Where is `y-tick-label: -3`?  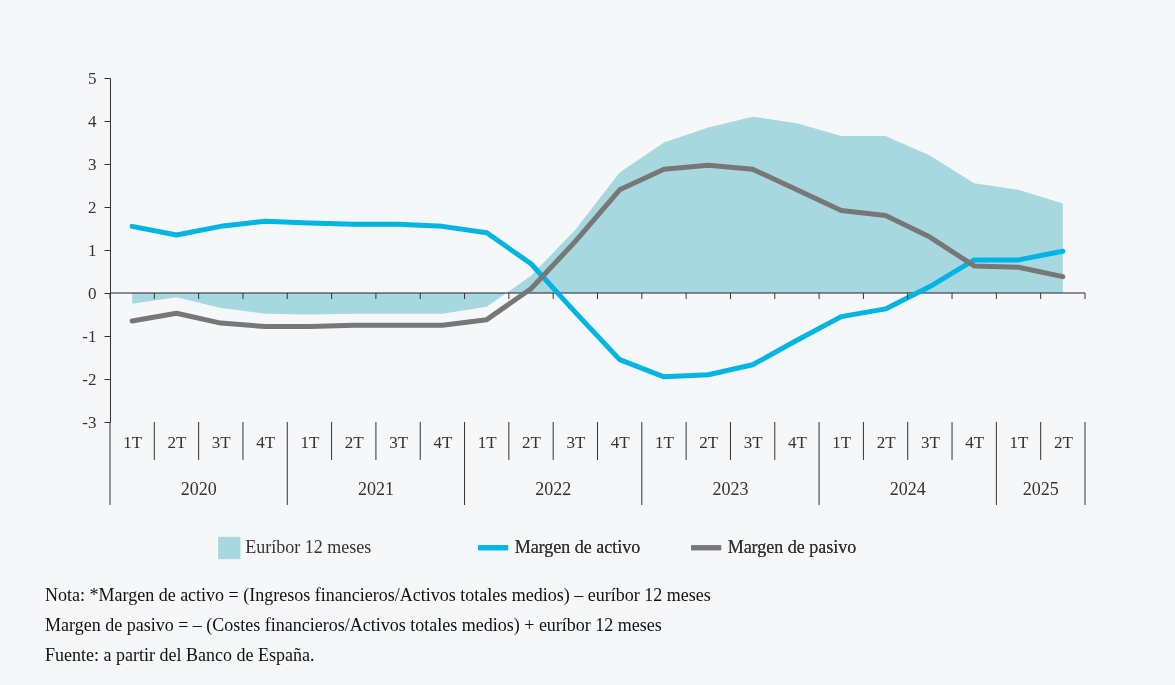
y-tick-label: -3 is located at coordinates (89, 422).